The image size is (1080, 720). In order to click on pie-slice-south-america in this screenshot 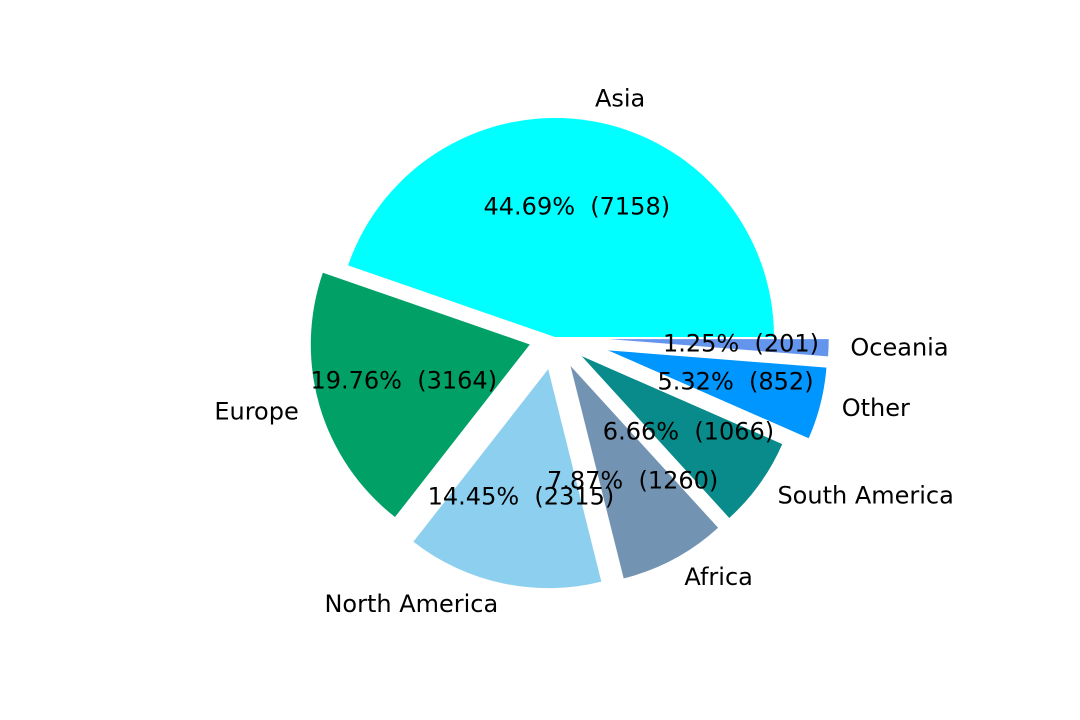, I will do `click(682, 437)`.